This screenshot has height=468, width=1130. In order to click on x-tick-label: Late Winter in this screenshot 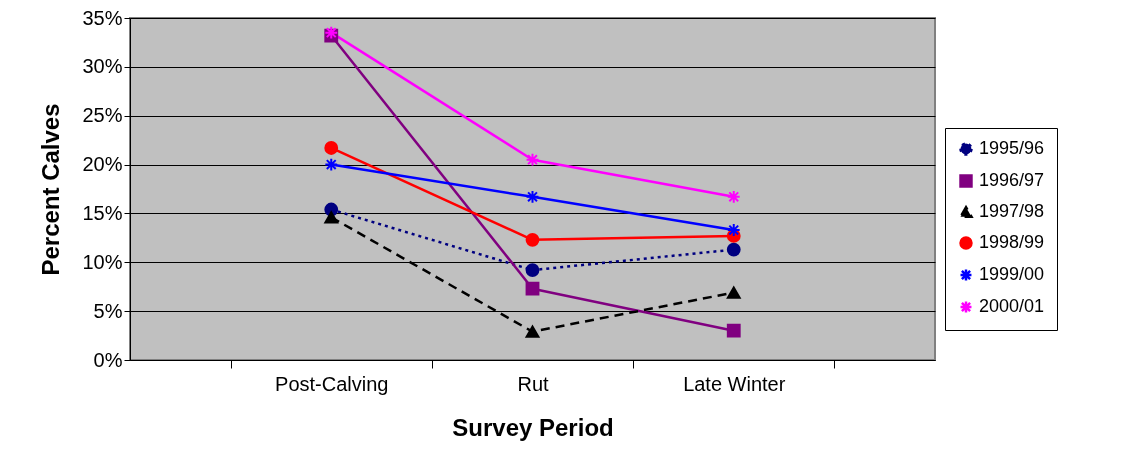, I will do `click(734, 383)`.